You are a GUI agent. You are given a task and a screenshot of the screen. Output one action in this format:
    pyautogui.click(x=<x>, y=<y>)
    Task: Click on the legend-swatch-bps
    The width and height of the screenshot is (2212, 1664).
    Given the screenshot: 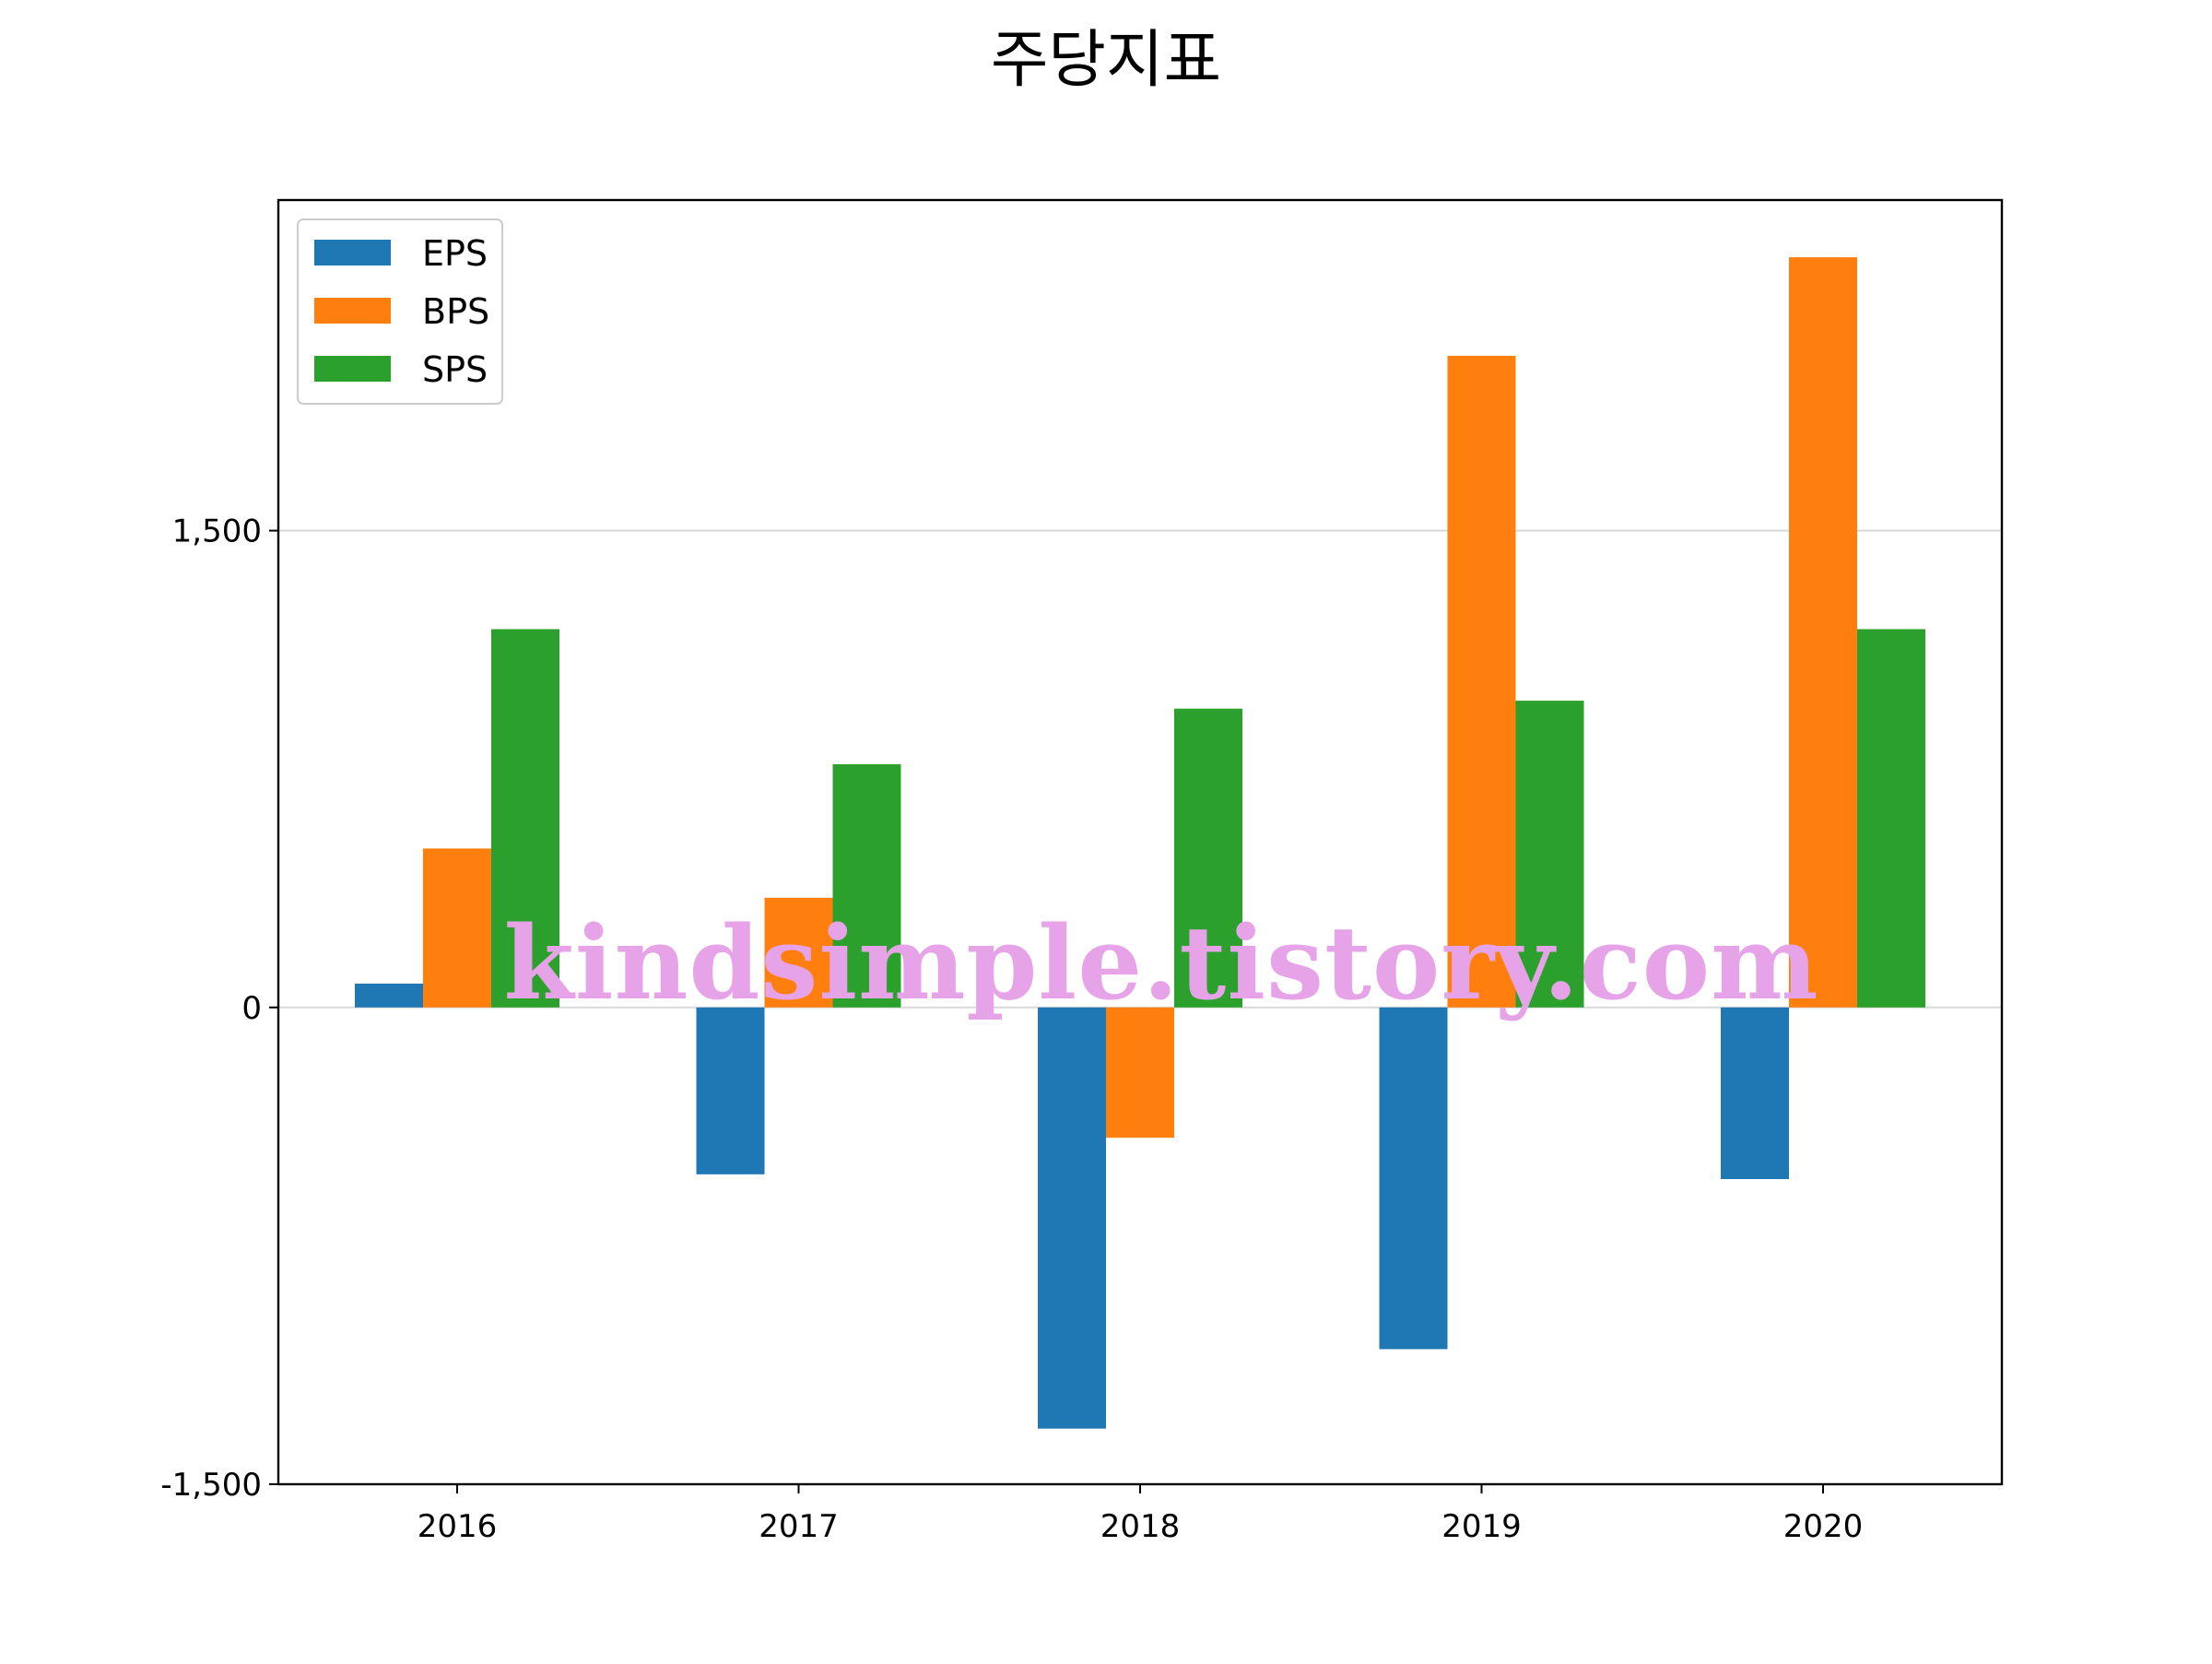 What is the action you would take?
    pyautogui.click(x=352, y=311)
    